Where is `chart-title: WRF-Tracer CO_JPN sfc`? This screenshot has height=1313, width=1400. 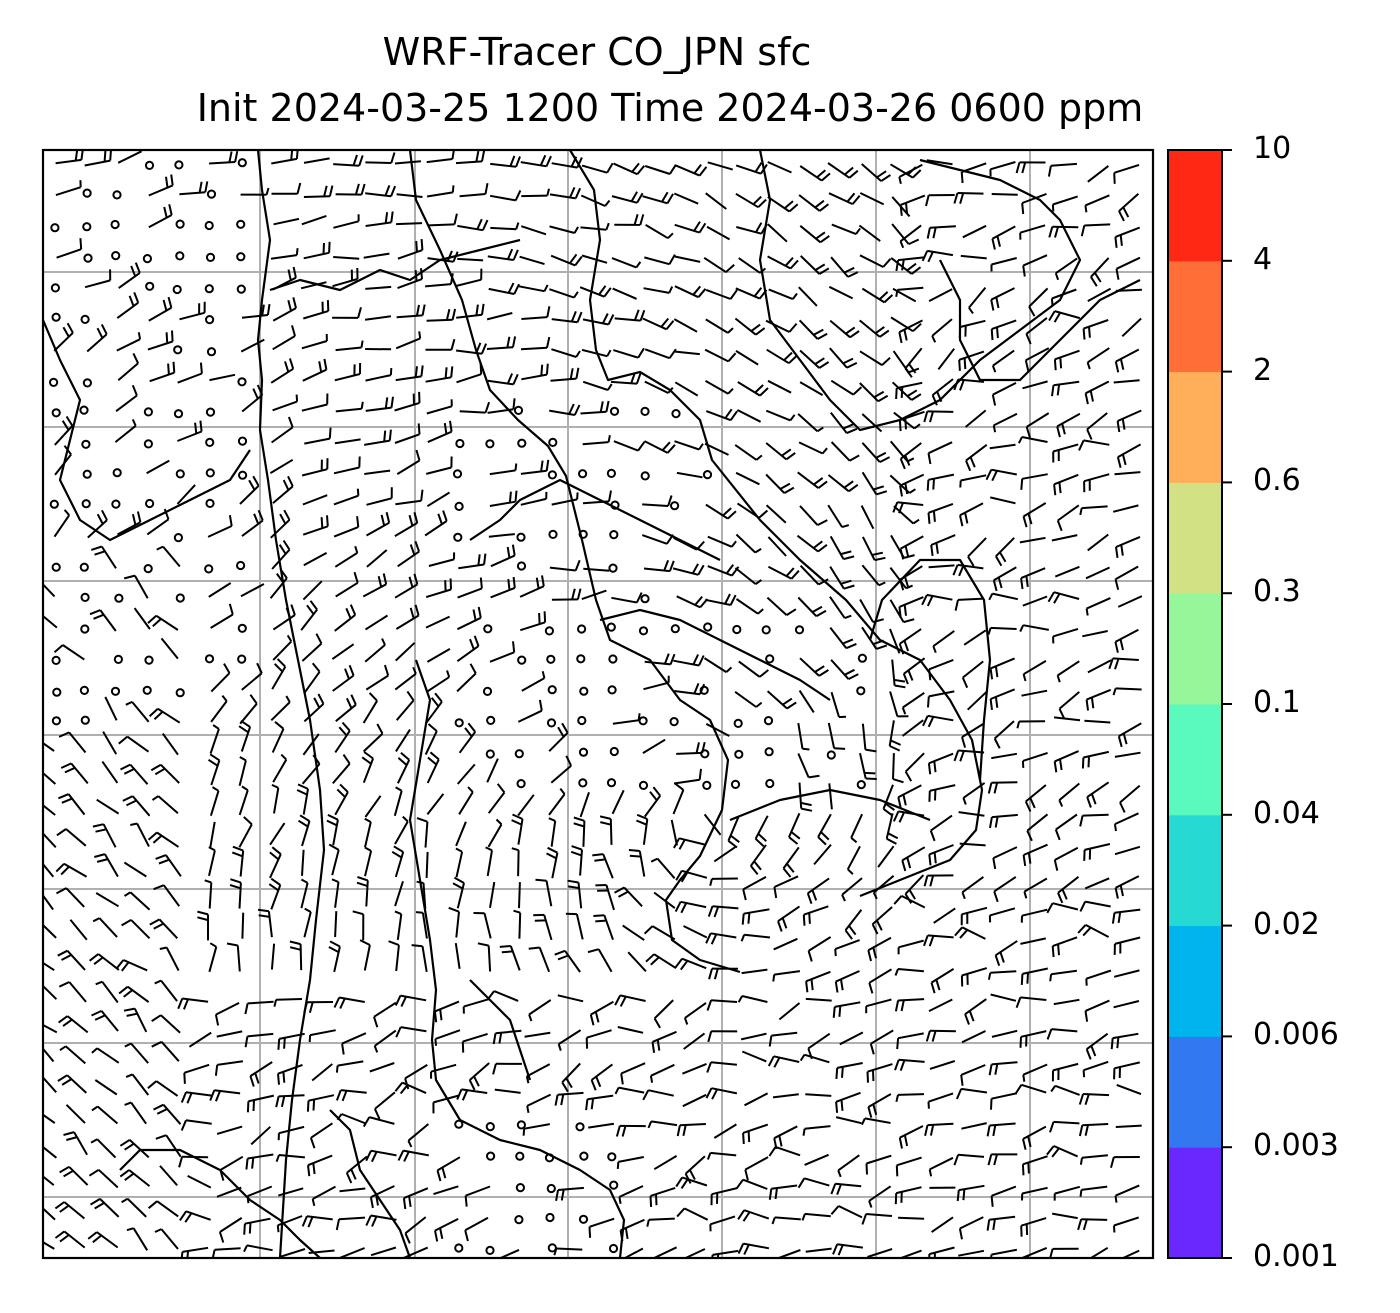
chart-title: WRF-Tracer CO_JPN sfc is located at coordinates (597, 52).